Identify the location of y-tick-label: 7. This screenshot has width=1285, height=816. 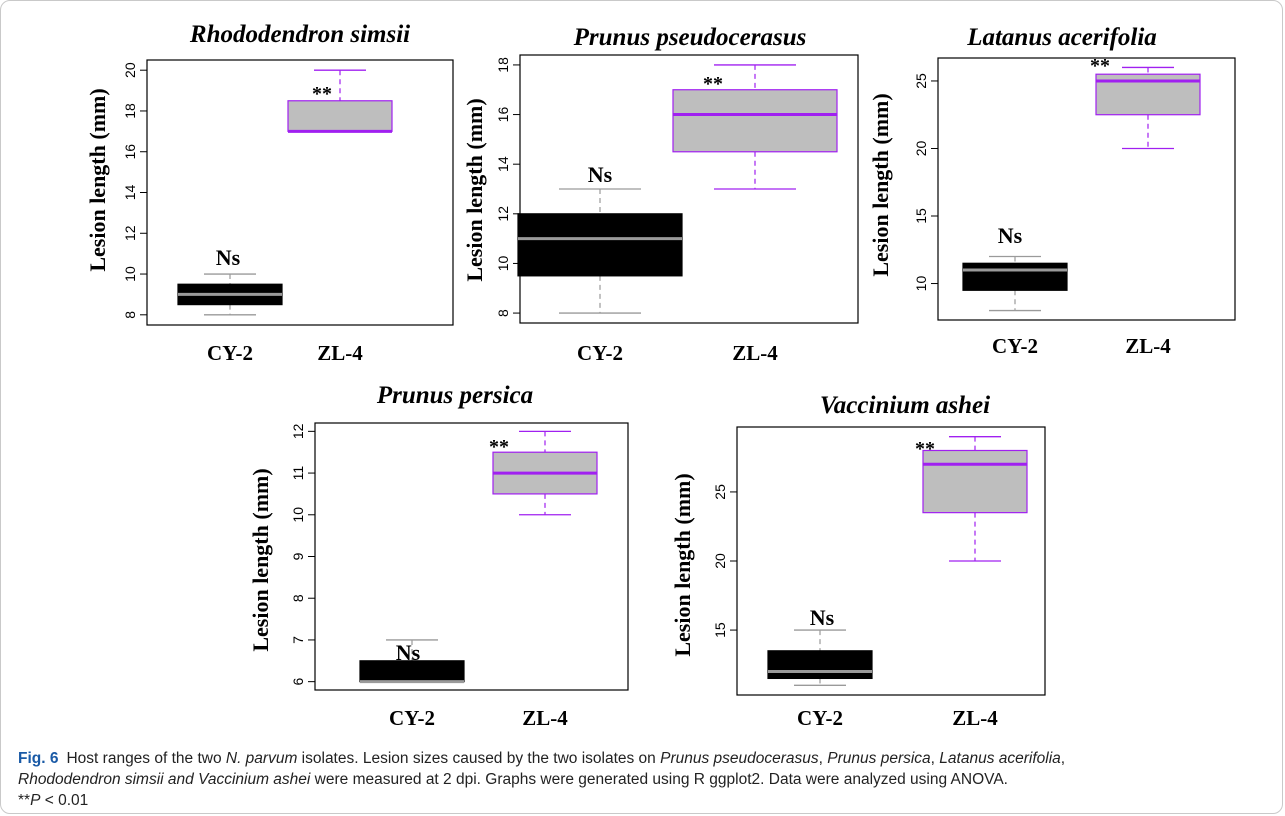
(298, 640).